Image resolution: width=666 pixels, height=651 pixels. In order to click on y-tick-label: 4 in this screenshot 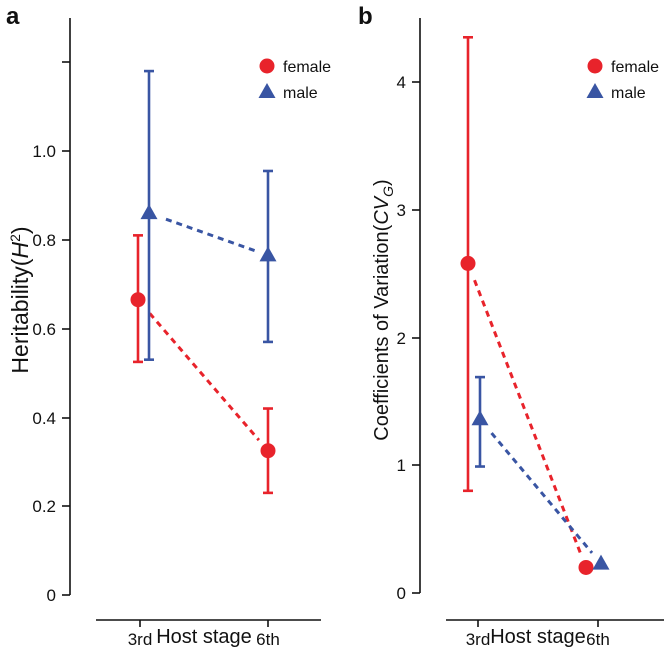, I will do `click(401, 82)`.